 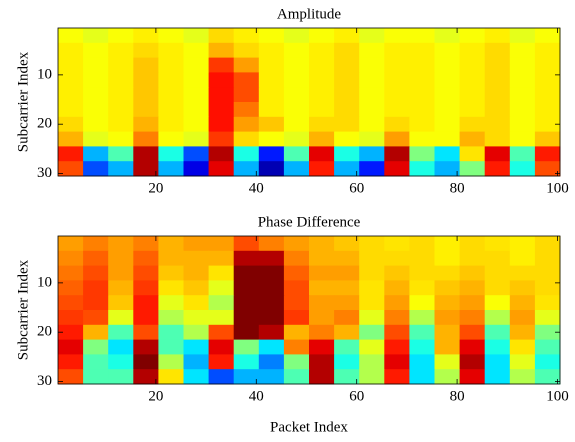 I want to click on chart-title: Phase Difference, so click(x=309, y=222).